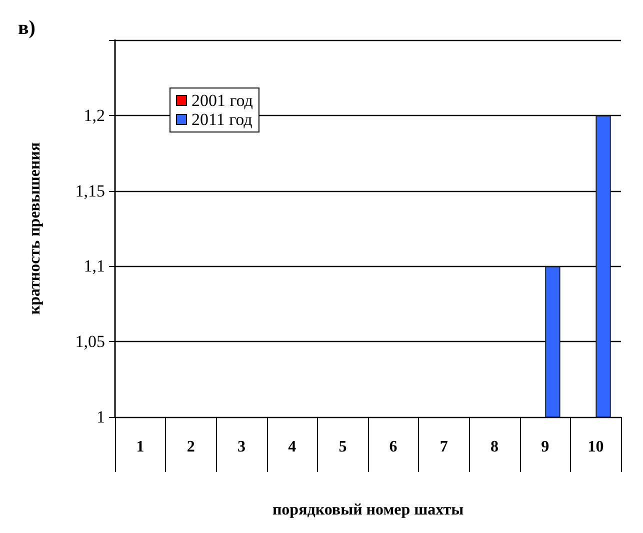  Describe the element at coordinates (545, 447) in the screenshot. I see `x-tick-label: 9` at that location.